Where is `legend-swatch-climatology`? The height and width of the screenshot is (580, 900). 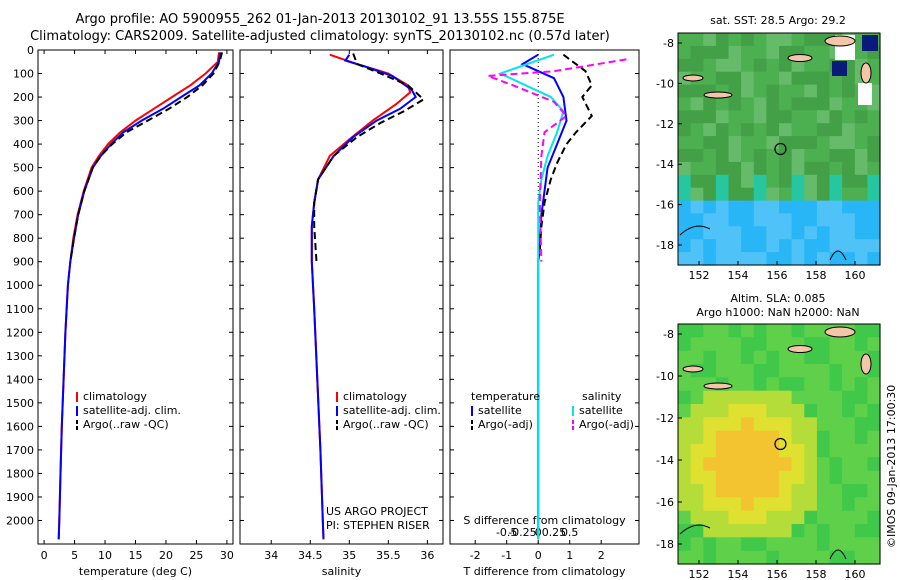
legend-swatch-climatology is located at coordinates (77, 397).